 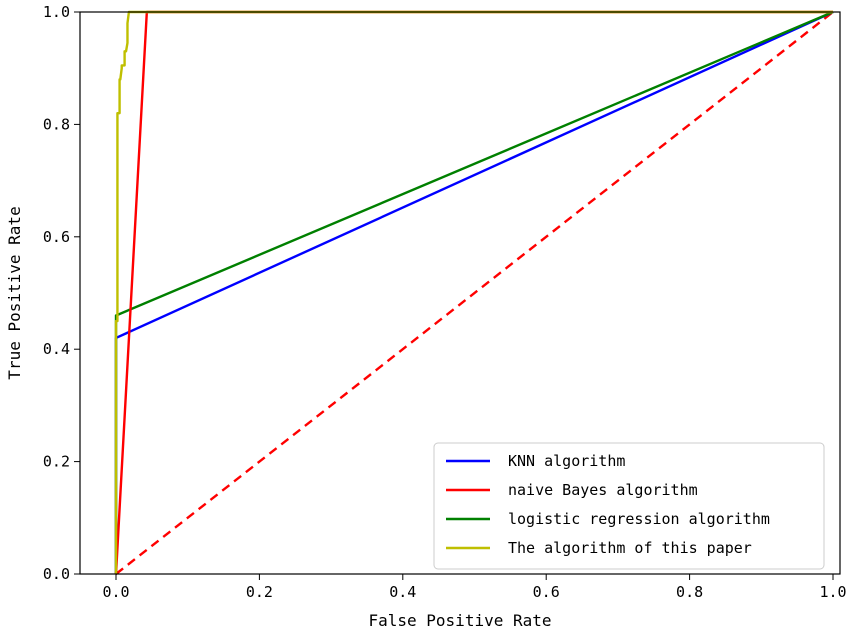 I want to click on legend-label: The algorithm of this paper, so click(x=630, y=548).